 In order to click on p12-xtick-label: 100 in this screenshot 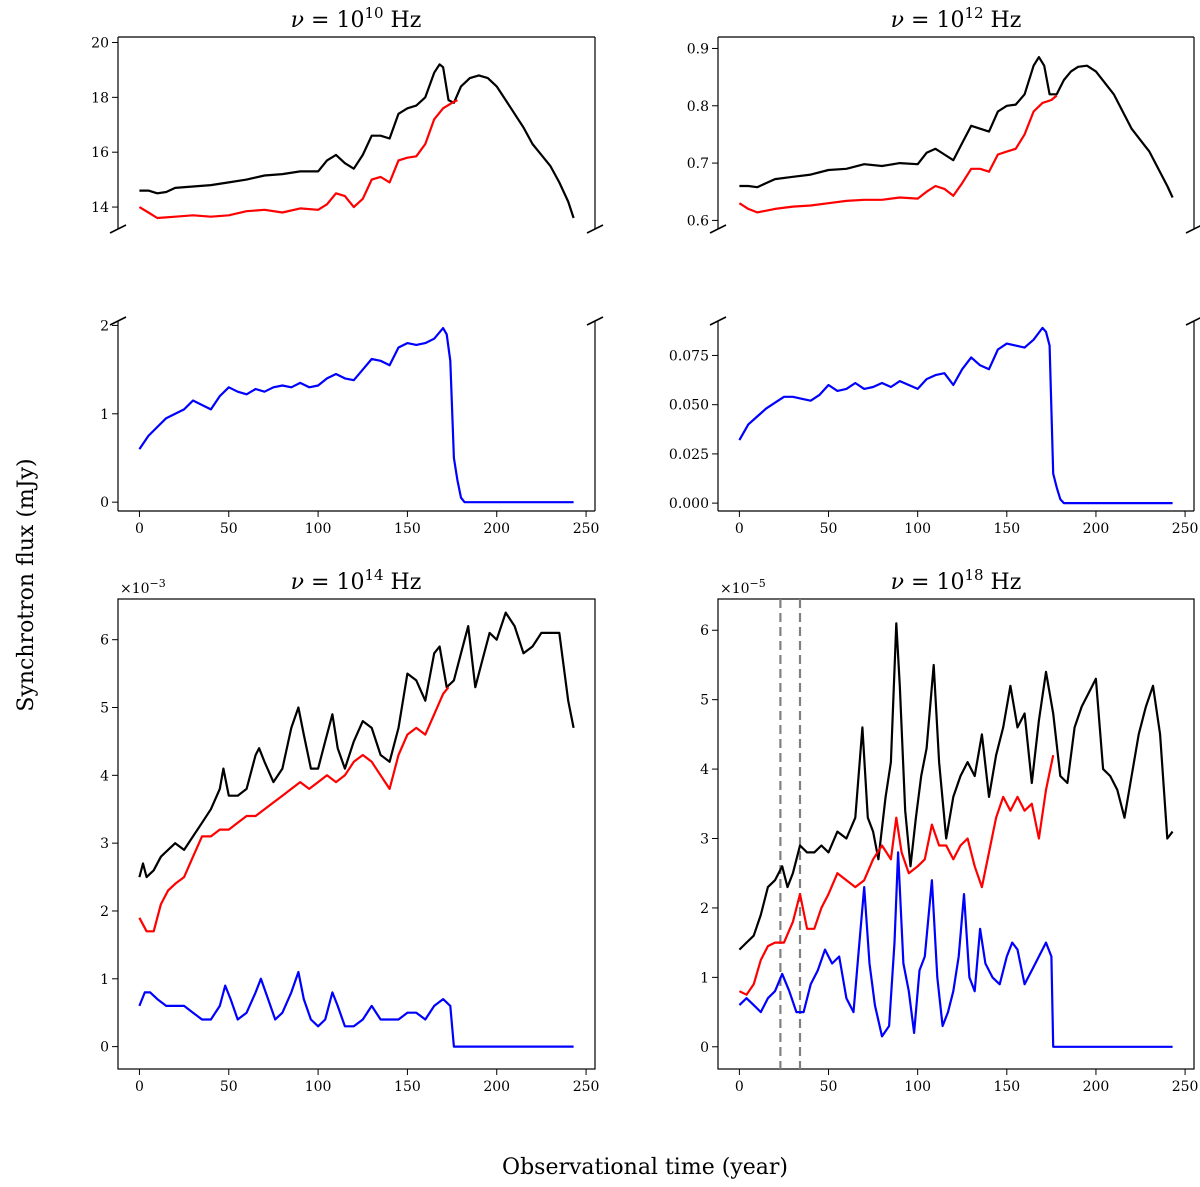, I will do `click(917, 529)`.